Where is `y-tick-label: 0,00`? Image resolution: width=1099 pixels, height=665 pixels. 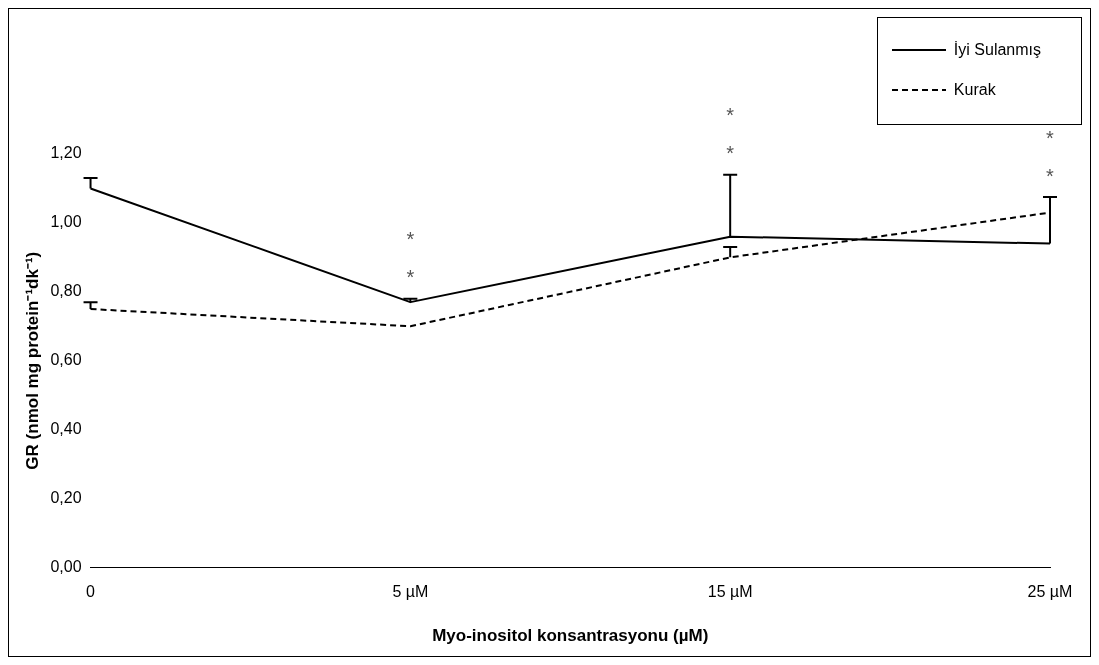
y-tick-label: 0,00 is located at coordinates (66, 566).